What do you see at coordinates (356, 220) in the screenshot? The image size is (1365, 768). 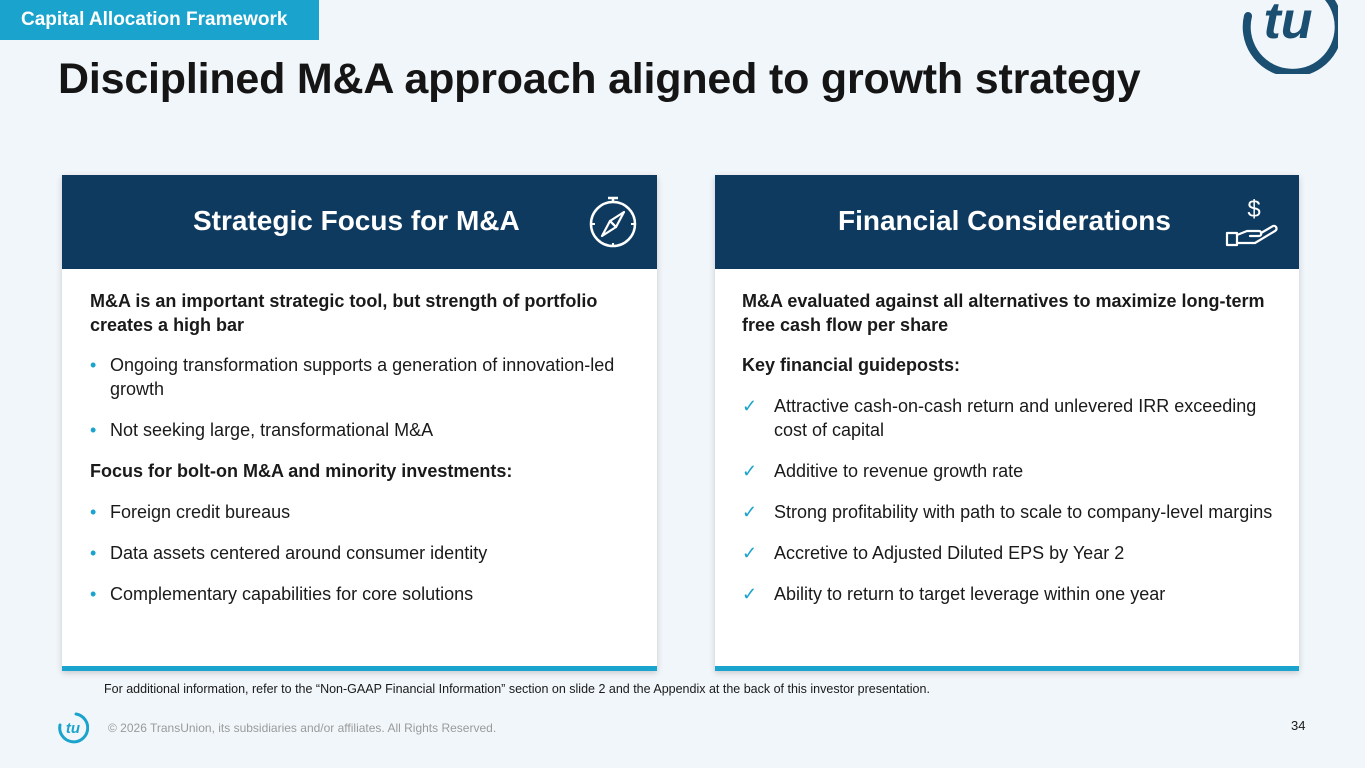 I see `card-title: Strategic Focus for M&A` at bounding box center [356, 220].